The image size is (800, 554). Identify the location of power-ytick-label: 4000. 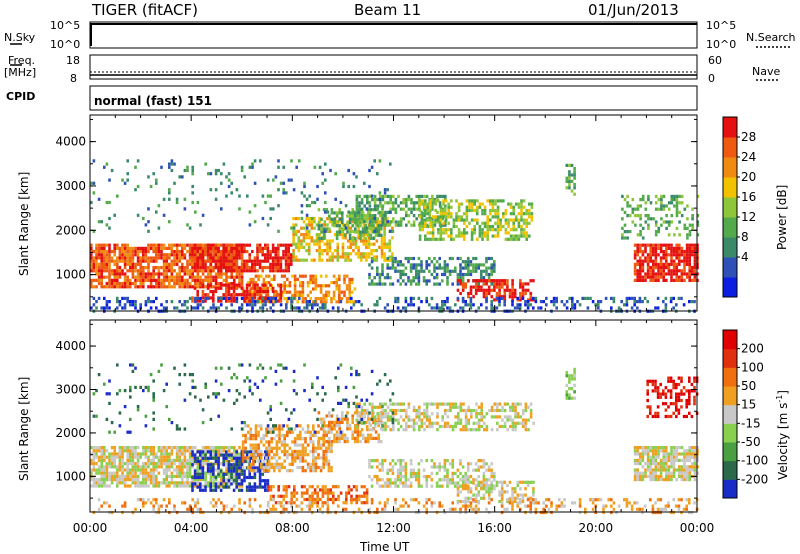
(70, 142).